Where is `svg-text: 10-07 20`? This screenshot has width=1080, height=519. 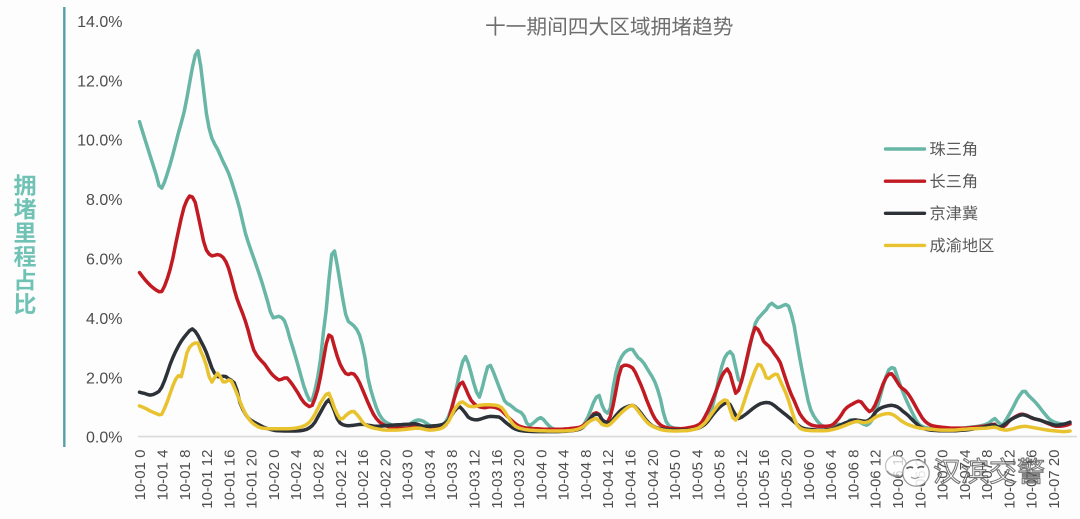
svg-text: 10-07 20 is located at coordinates (1054, 479).